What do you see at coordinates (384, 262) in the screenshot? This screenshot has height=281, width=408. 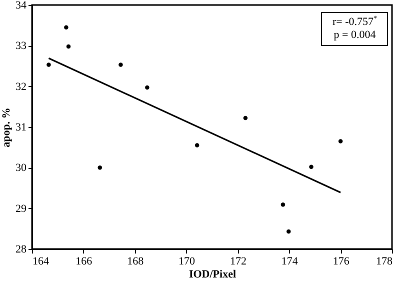 I see `x-tick-label: 178` at bounding box center [384, 262].